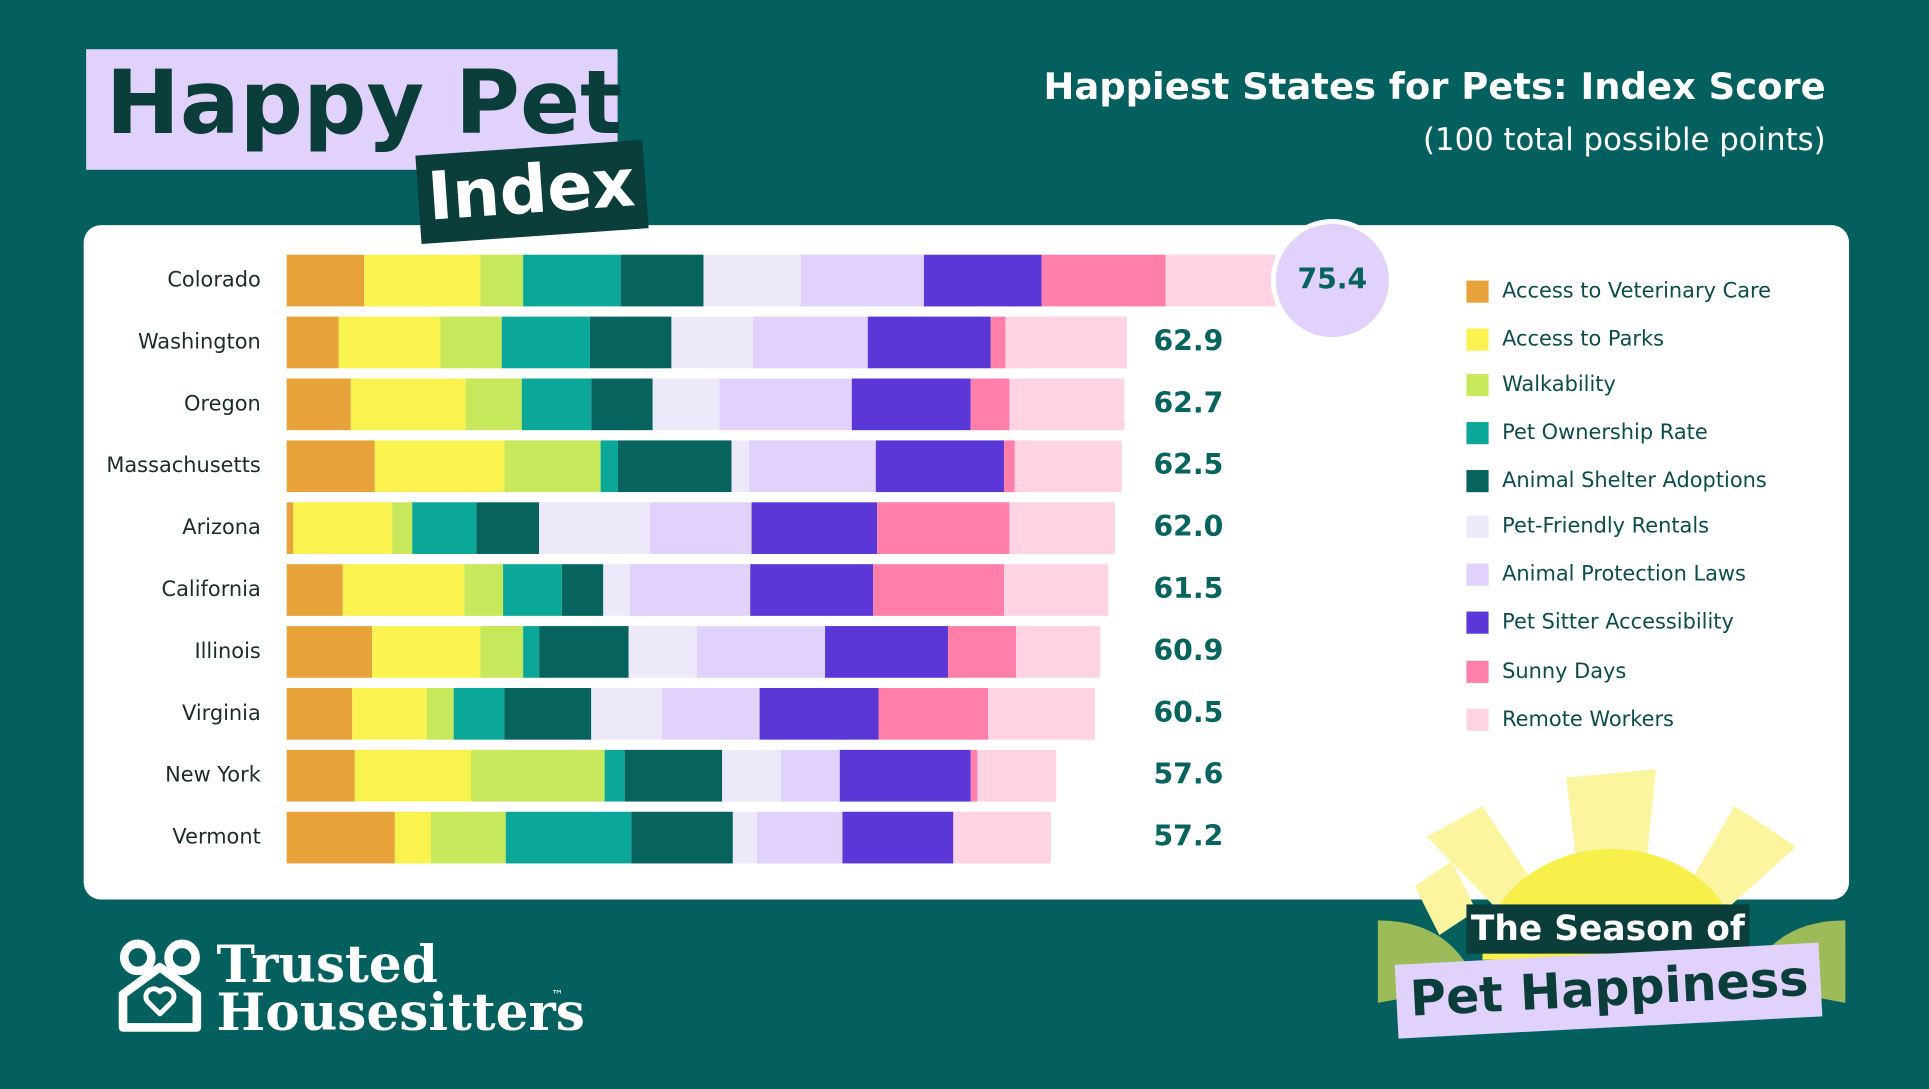  What do you see at coordinates (1618, 622) in the screenshot?
I see `legend-label: Pet Sitter Accessibility` at bounding box center [1618, 622].